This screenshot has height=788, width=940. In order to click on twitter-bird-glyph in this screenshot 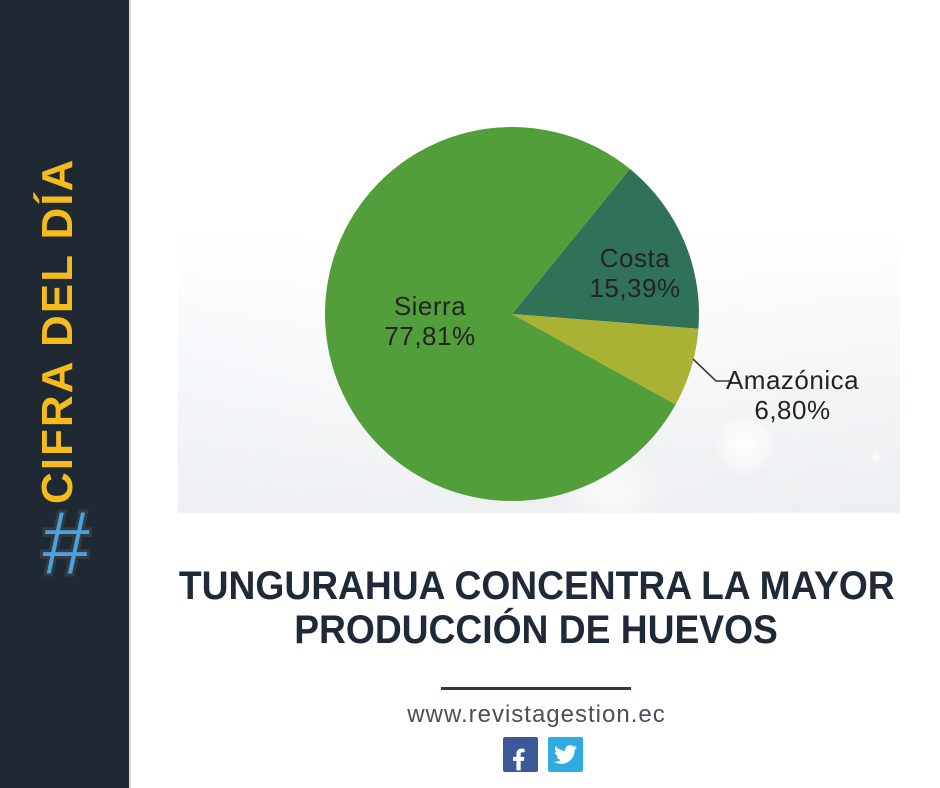, I will do `click(565, 754)`.